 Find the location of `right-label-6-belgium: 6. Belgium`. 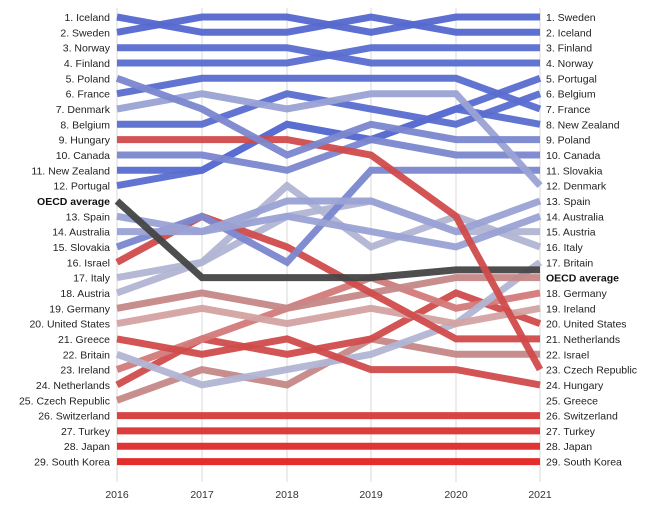

right-label-6-belgium: 6. Belgium is located at coordinates (571, 95).